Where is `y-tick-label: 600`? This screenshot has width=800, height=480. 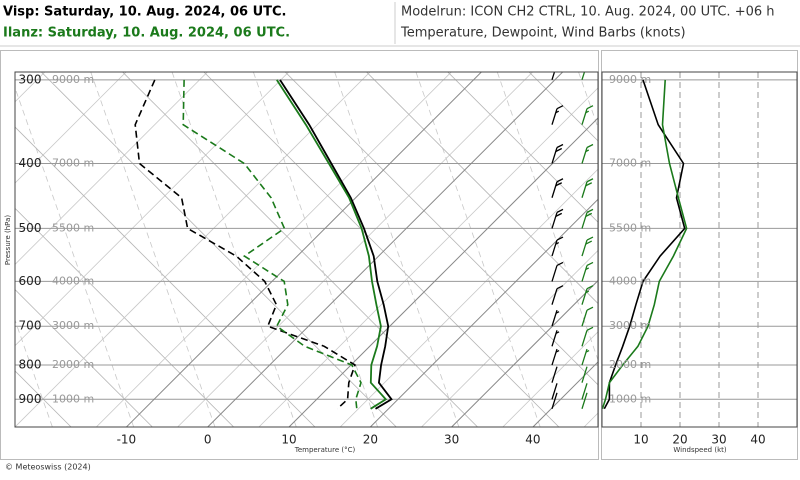
y-tick-label: 600 is located at coordinates (30, 281).